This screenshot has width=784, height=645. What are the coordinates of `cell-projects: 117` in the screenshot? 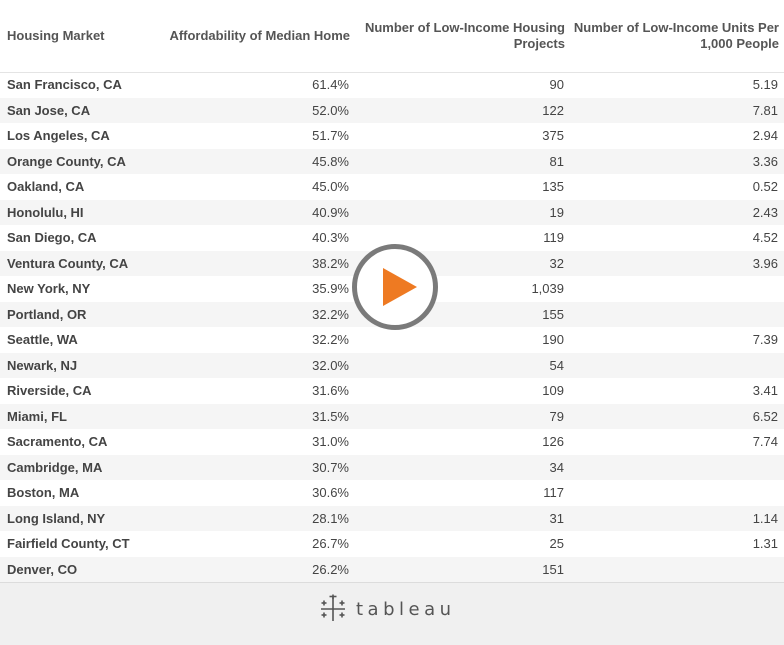 It's located at (553, 492).